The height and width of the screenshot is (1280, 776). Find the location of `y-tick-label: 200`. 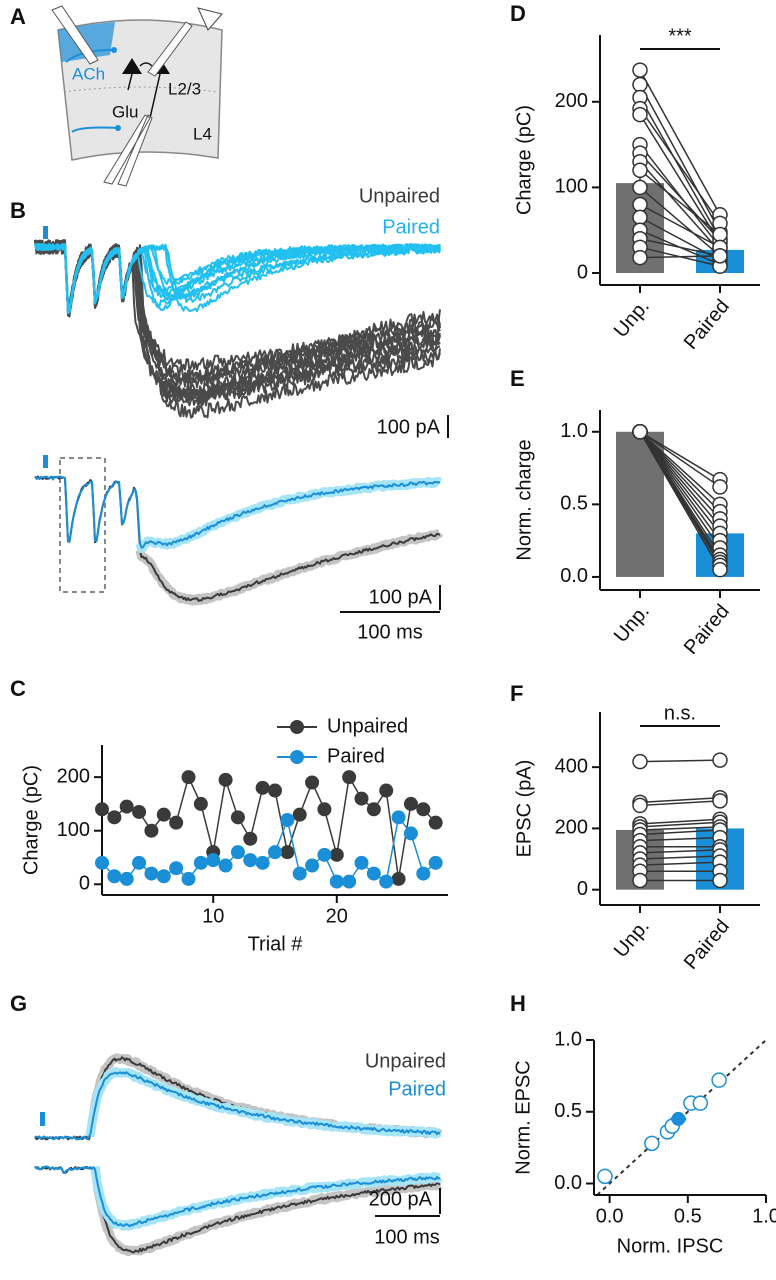

y-tick-label: 200 is located at coordinates (571, 101).